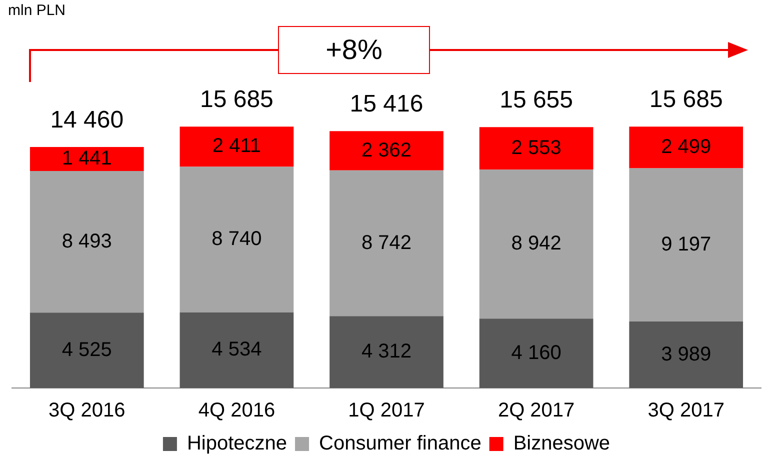  Describe the element at coordinates (354, 50) in the screenshot. I see `text: +8%` at that location.